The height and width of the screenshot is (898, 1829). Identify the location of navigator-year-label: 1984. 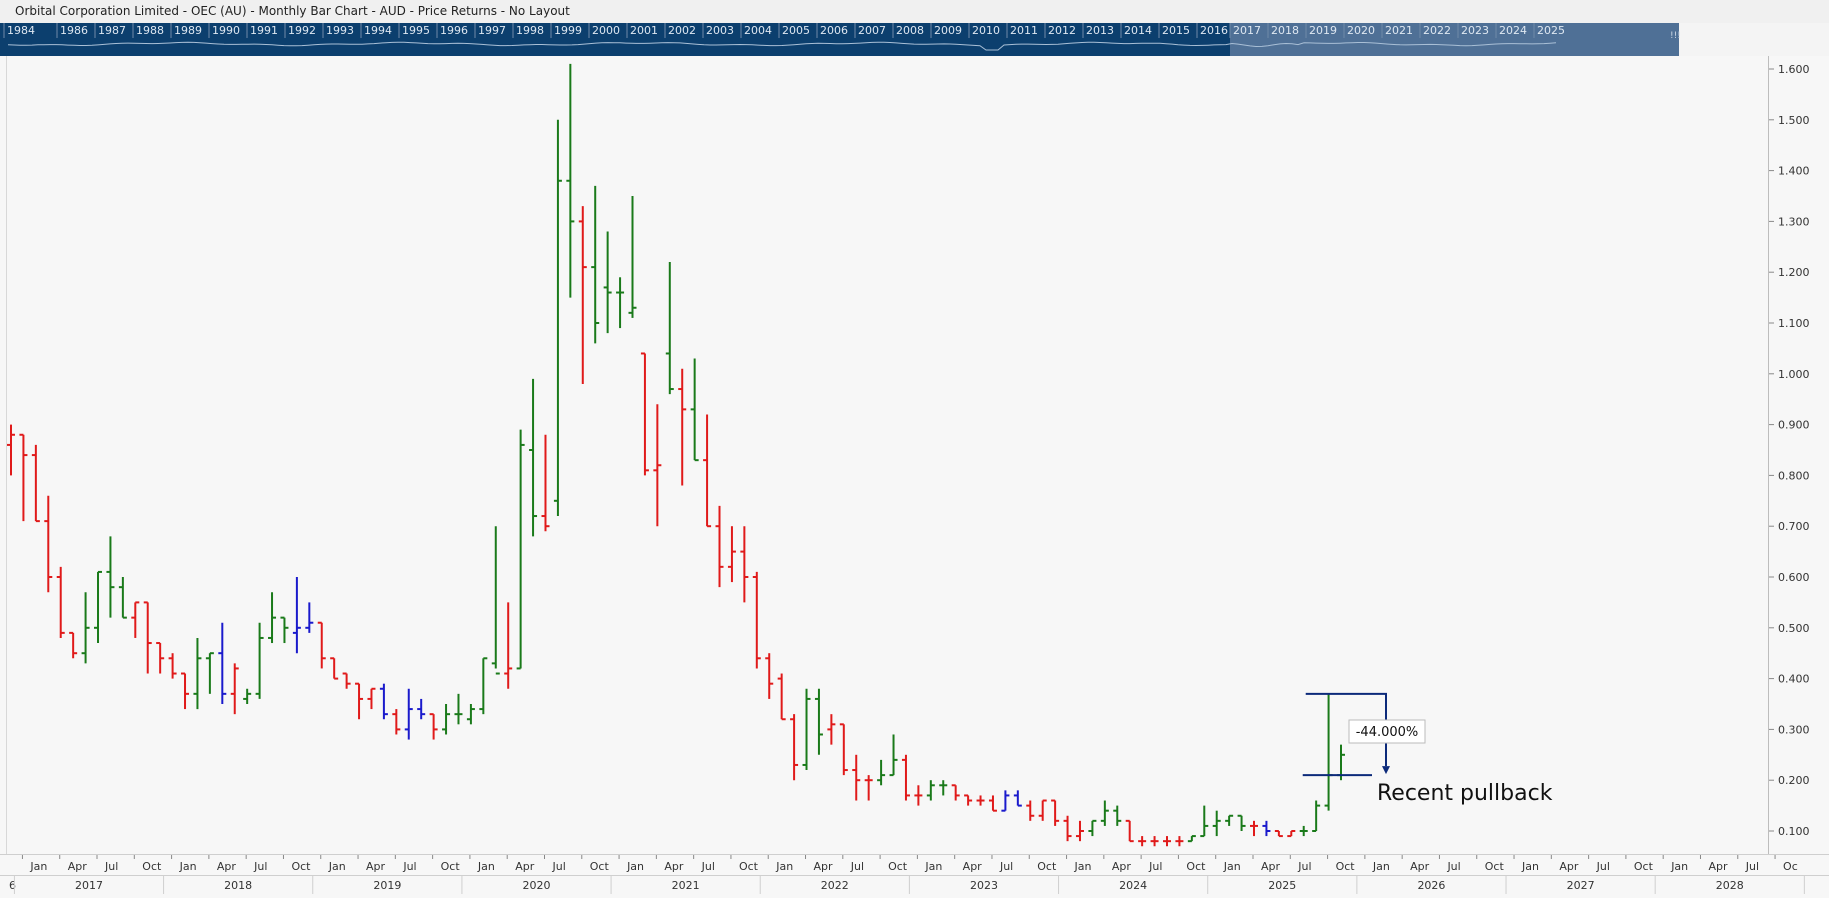
(21, 30).